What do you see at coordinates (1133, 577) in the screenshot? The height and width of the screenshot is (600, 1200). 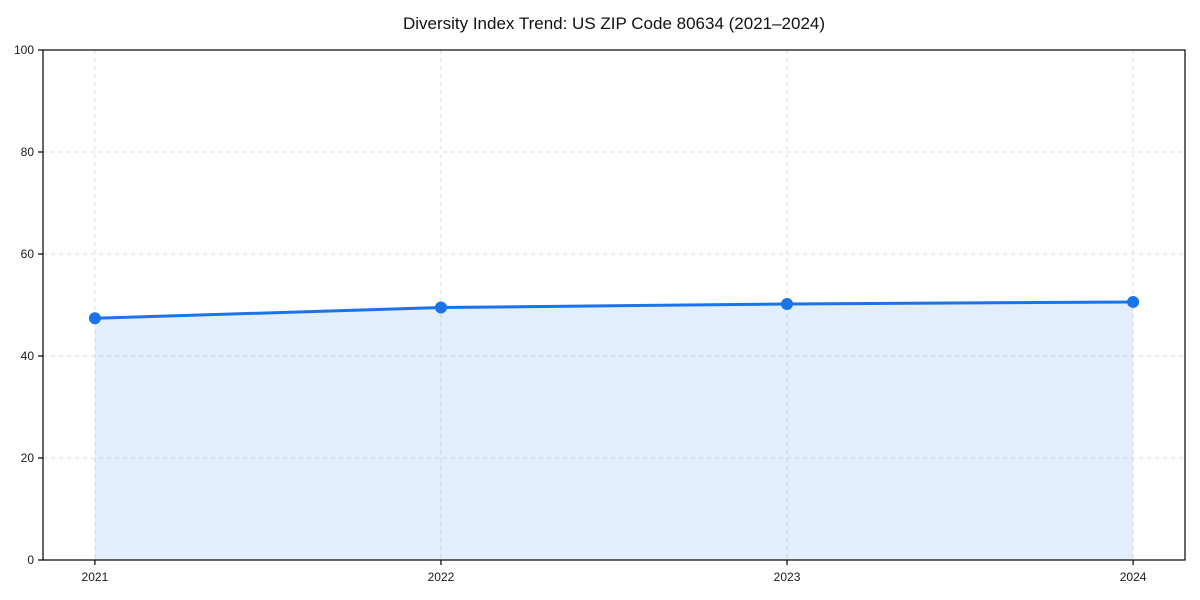 I see `x-tick-label: 2024` at bounding box center [1133, 577].